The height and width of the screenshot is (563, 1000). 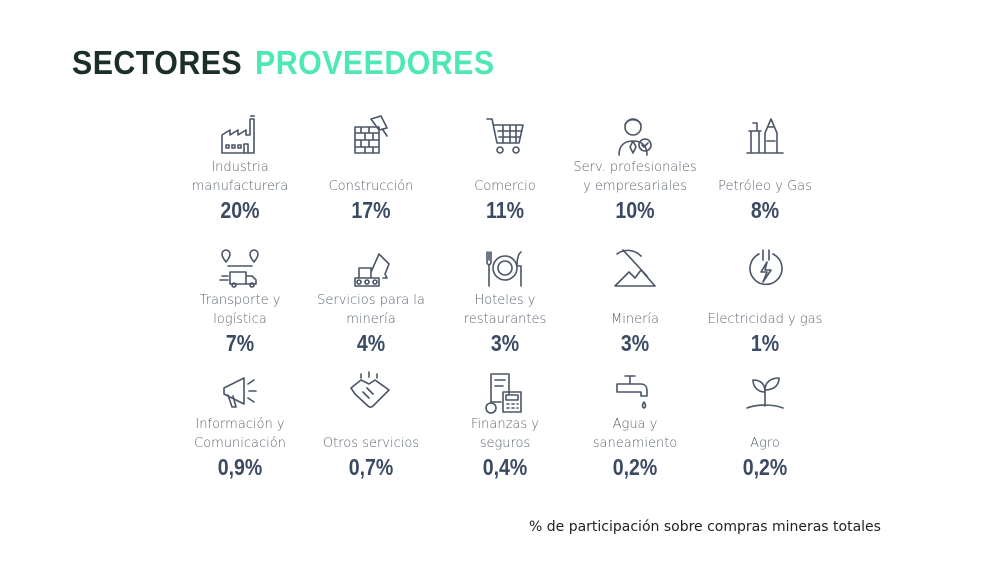 I want to click on sector-item: Agua y saneamiento 0,2%, so click(x=635, y=425).